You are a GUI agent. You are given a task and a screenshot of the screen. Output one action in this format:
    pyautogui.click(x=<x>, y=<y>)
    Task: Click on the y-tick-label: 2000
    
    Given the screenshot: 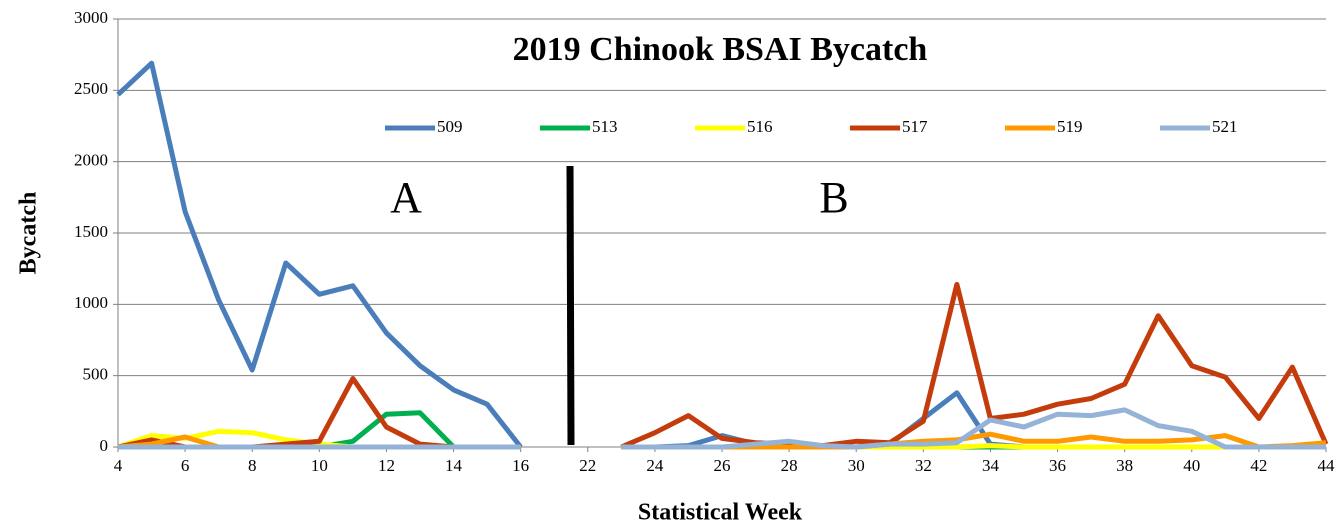 What is the action you would take?
    pyautogui.click(x=91, y=160)
    